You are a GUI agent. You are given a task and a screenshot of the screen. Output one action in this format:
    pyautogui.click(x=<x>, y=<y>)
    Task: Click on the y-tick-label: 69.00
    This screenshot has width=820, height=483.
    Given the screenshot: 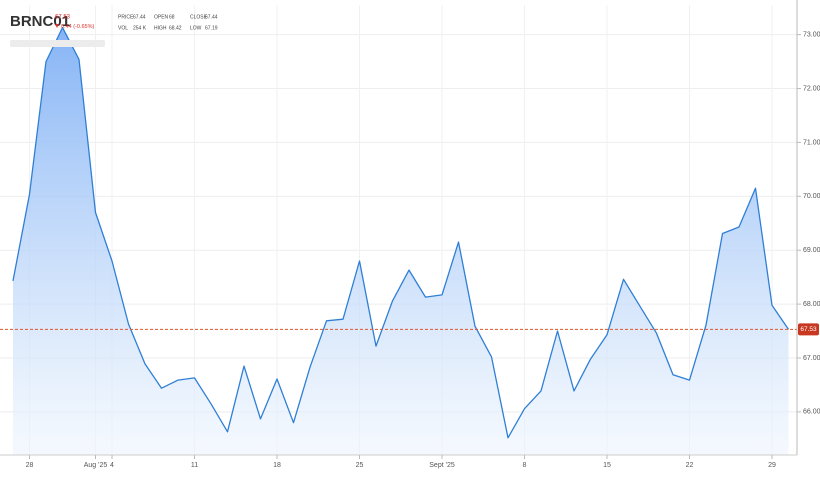 What is the action you would take?
    pyautogui.click(x=811, y=250)
    